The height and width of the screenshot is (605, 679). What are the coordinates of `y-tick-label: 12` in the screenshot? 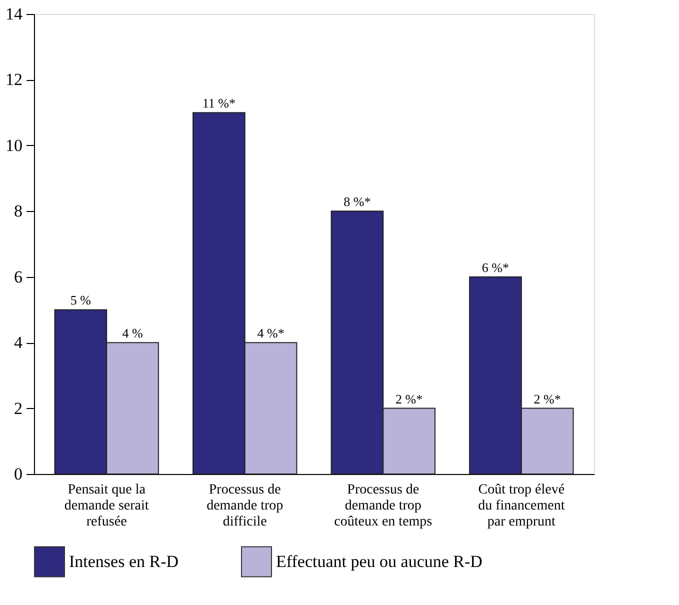 It's located at (14, 80).